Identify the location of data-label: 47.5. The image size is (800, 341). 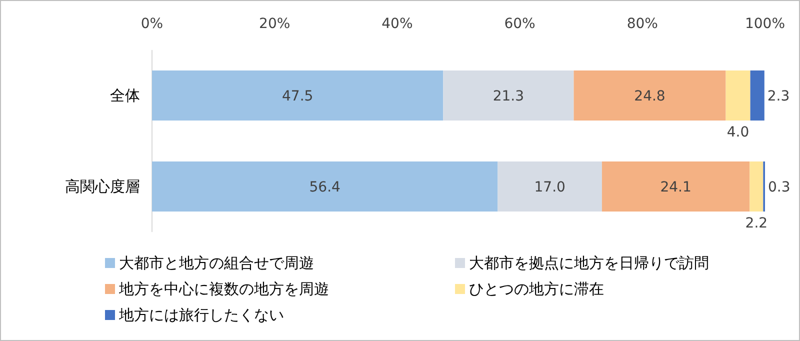
(298, 96).